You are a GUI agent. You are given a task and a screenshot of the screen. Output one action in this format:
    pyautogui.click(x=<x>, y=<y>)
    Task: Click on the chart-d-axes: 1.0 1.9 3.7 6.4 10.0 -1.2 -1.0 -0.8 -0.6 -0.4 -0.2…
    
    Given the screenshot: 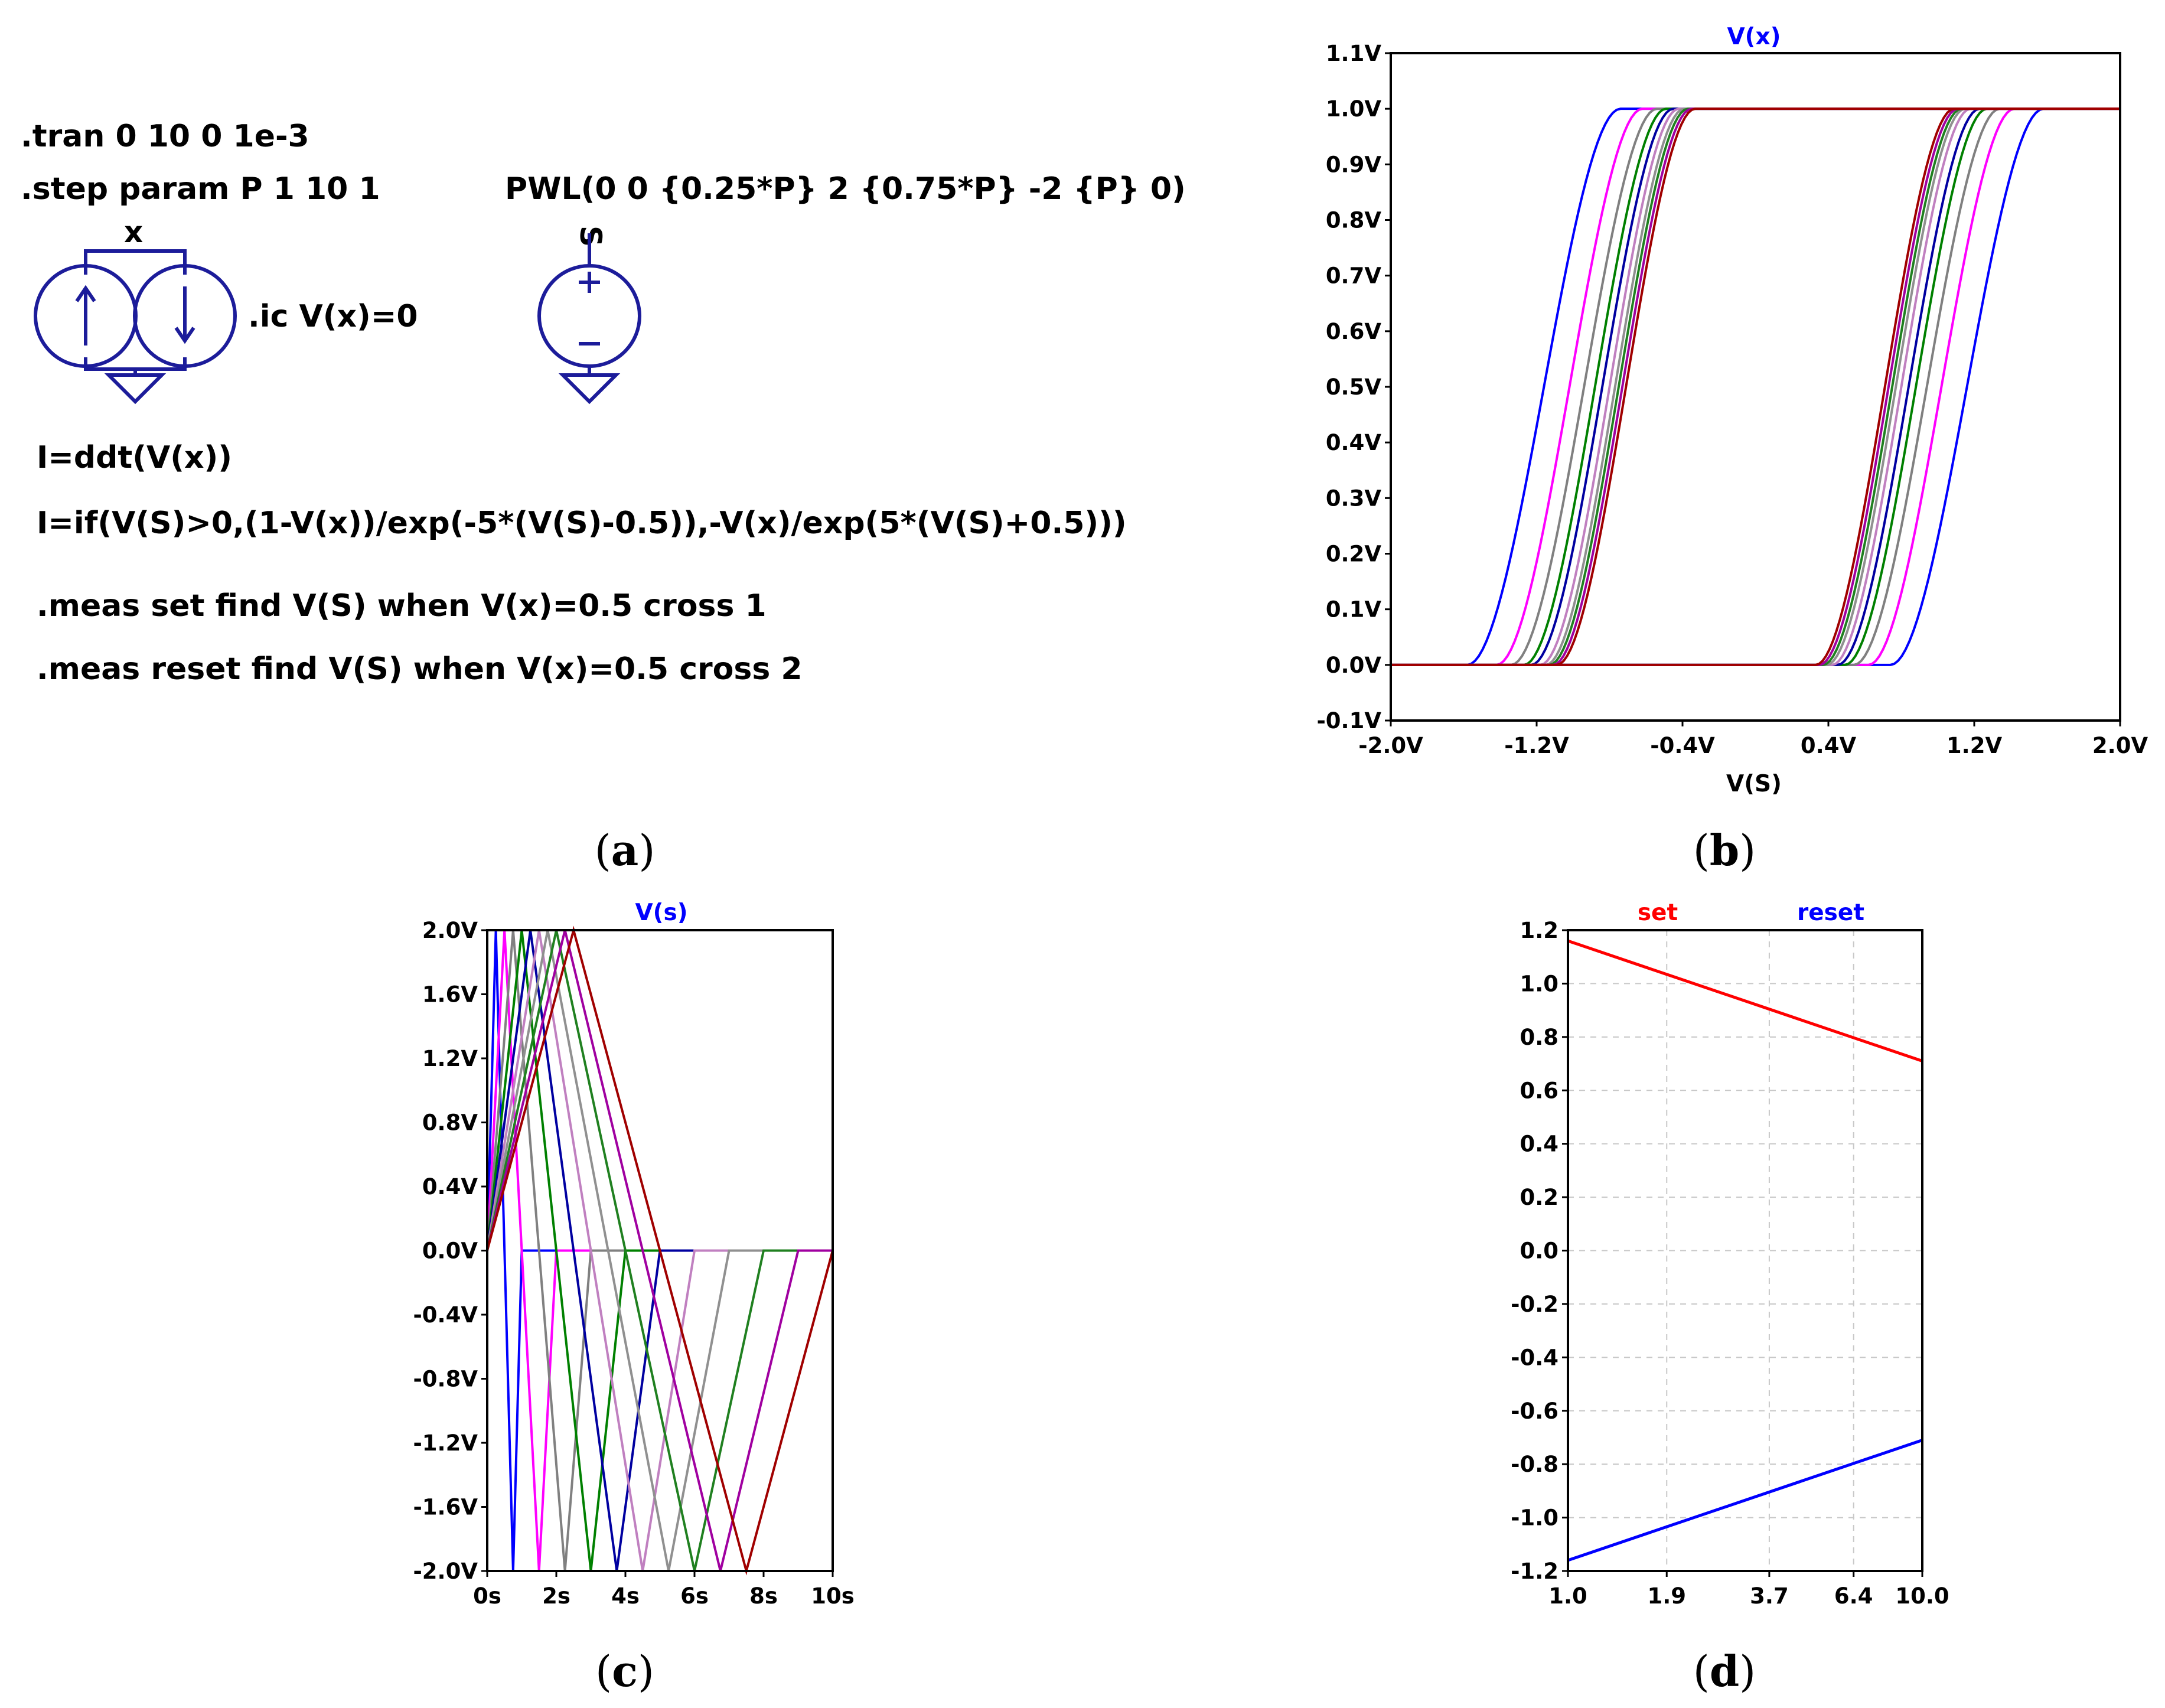 What is the action you would take?
    pyautogui.click(x=1730, y=1264)
    